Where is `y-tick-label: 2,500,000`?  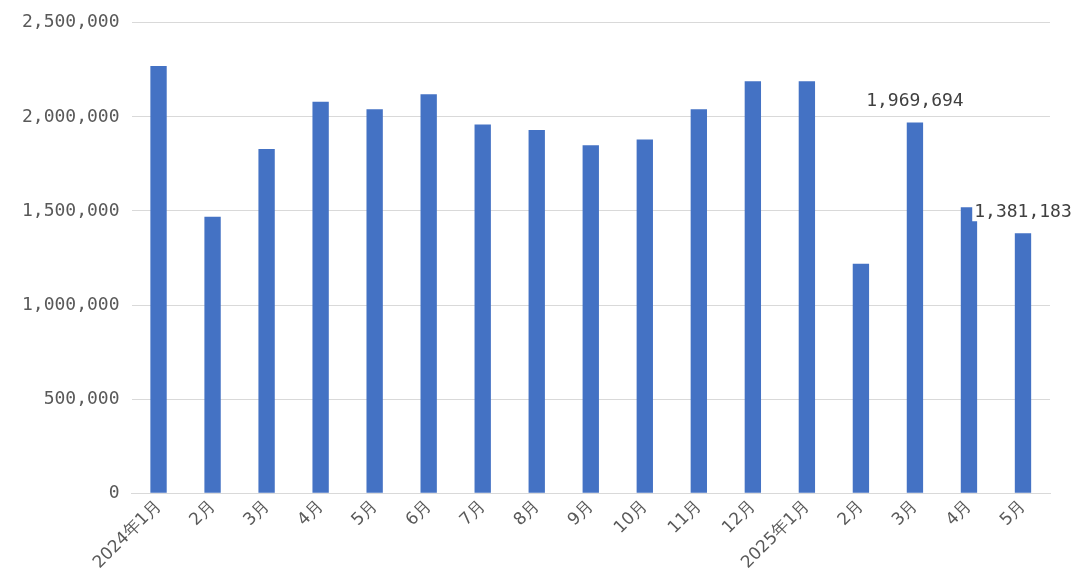 y-tick-label: 2,500,000 is located at coordinates (70, 21).